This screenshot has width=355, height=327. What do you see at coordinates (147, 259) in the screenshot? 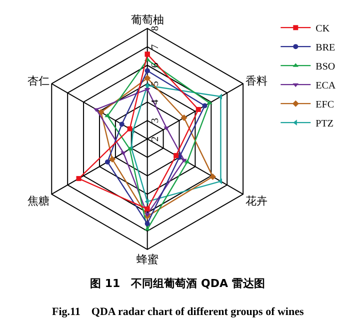
I see `spoke-label: 蜂蜜` at bounding box center [147, 259].